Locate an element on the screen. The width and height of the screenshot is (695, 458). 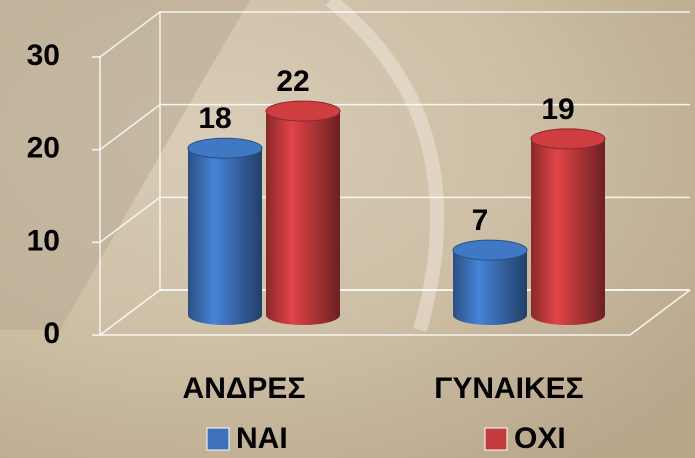
y-tick-label: 20 is located at coordinates (43, 148).